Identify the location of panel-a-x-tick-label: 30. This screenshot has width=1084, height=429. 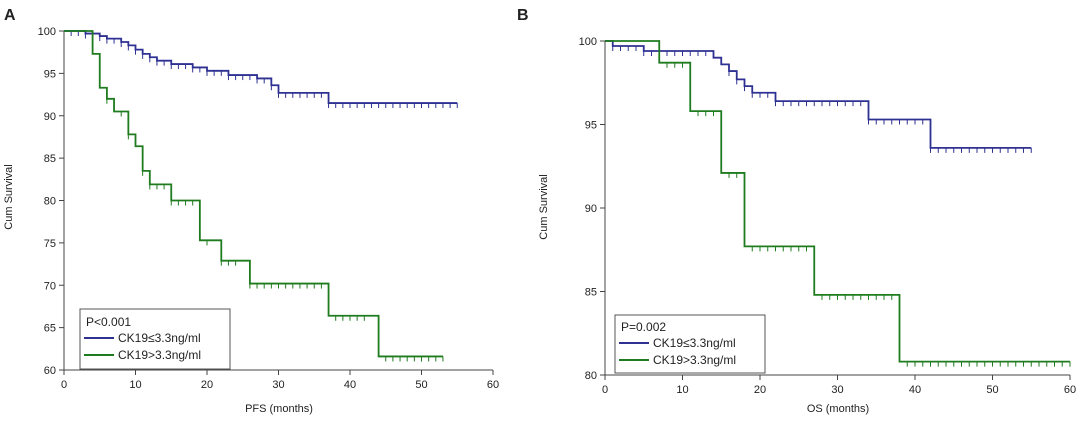
(278, 385).